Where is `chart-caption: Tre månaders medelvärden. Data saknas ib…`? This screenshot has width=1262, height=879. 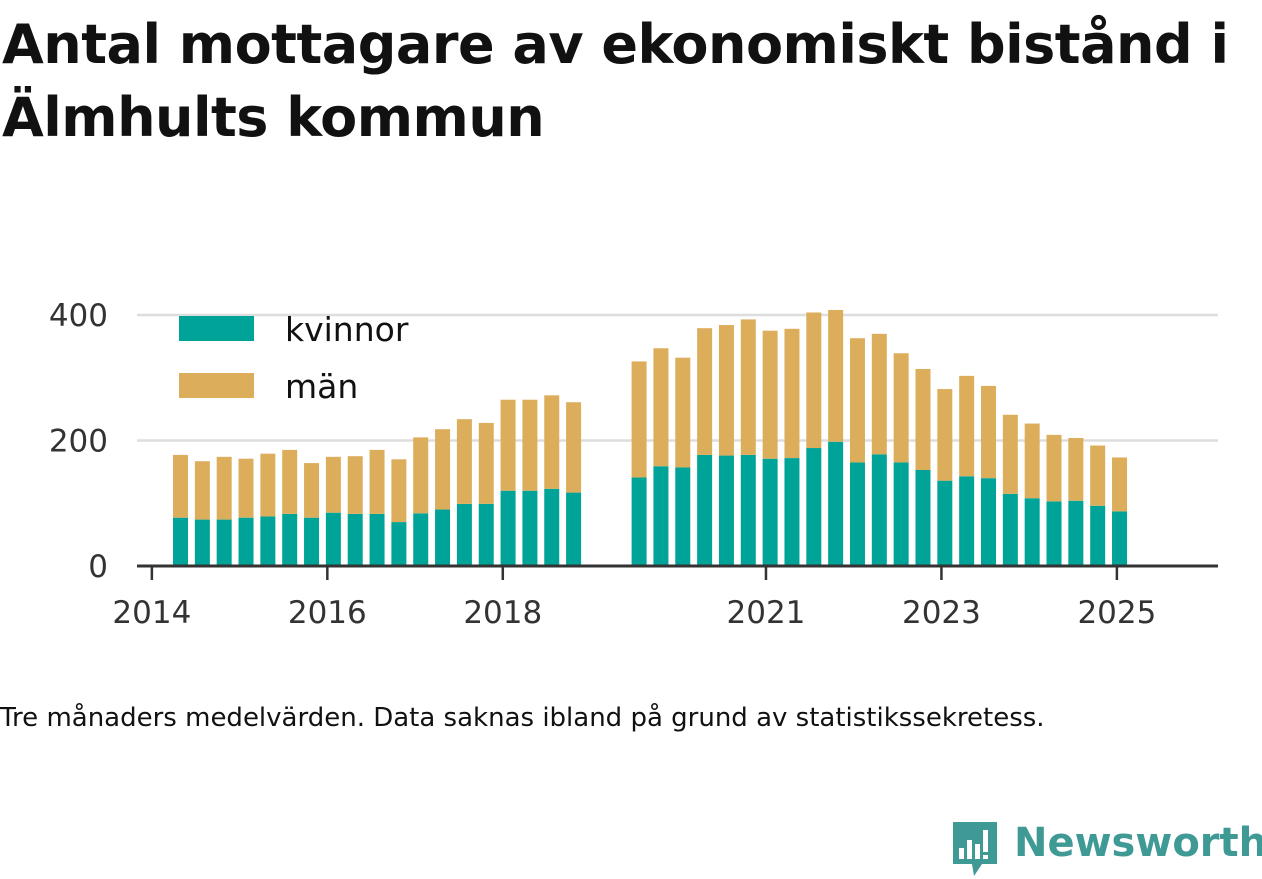 chart-caption: Tre månaders medelvärden. Data saknas ib… is located at coordinates (522, 718).